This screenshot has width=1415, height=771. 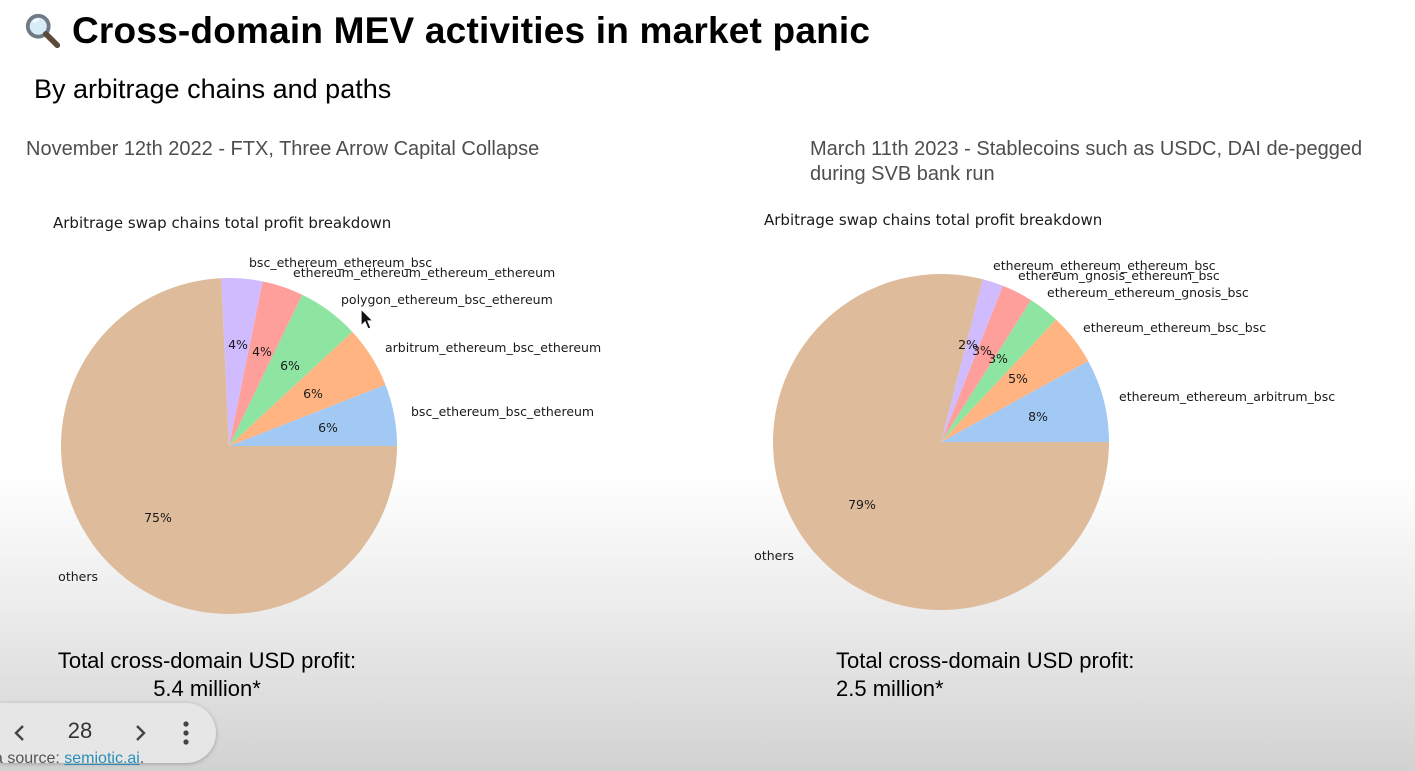 I want to click on slice-label-ethereum_ethereum_ethereum_bsc: ethereum_ethereum_ethereum_bsc, so click(x=1104, y=265).